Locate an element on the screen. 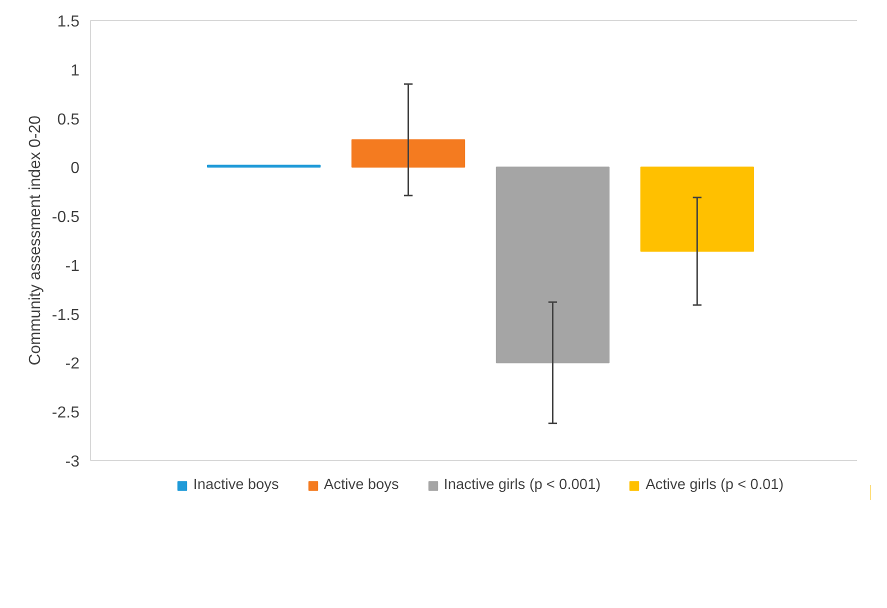 The width and height of the screenshot is (887, 608). y-tick-label: 0 is located at coordinates (75, 169).